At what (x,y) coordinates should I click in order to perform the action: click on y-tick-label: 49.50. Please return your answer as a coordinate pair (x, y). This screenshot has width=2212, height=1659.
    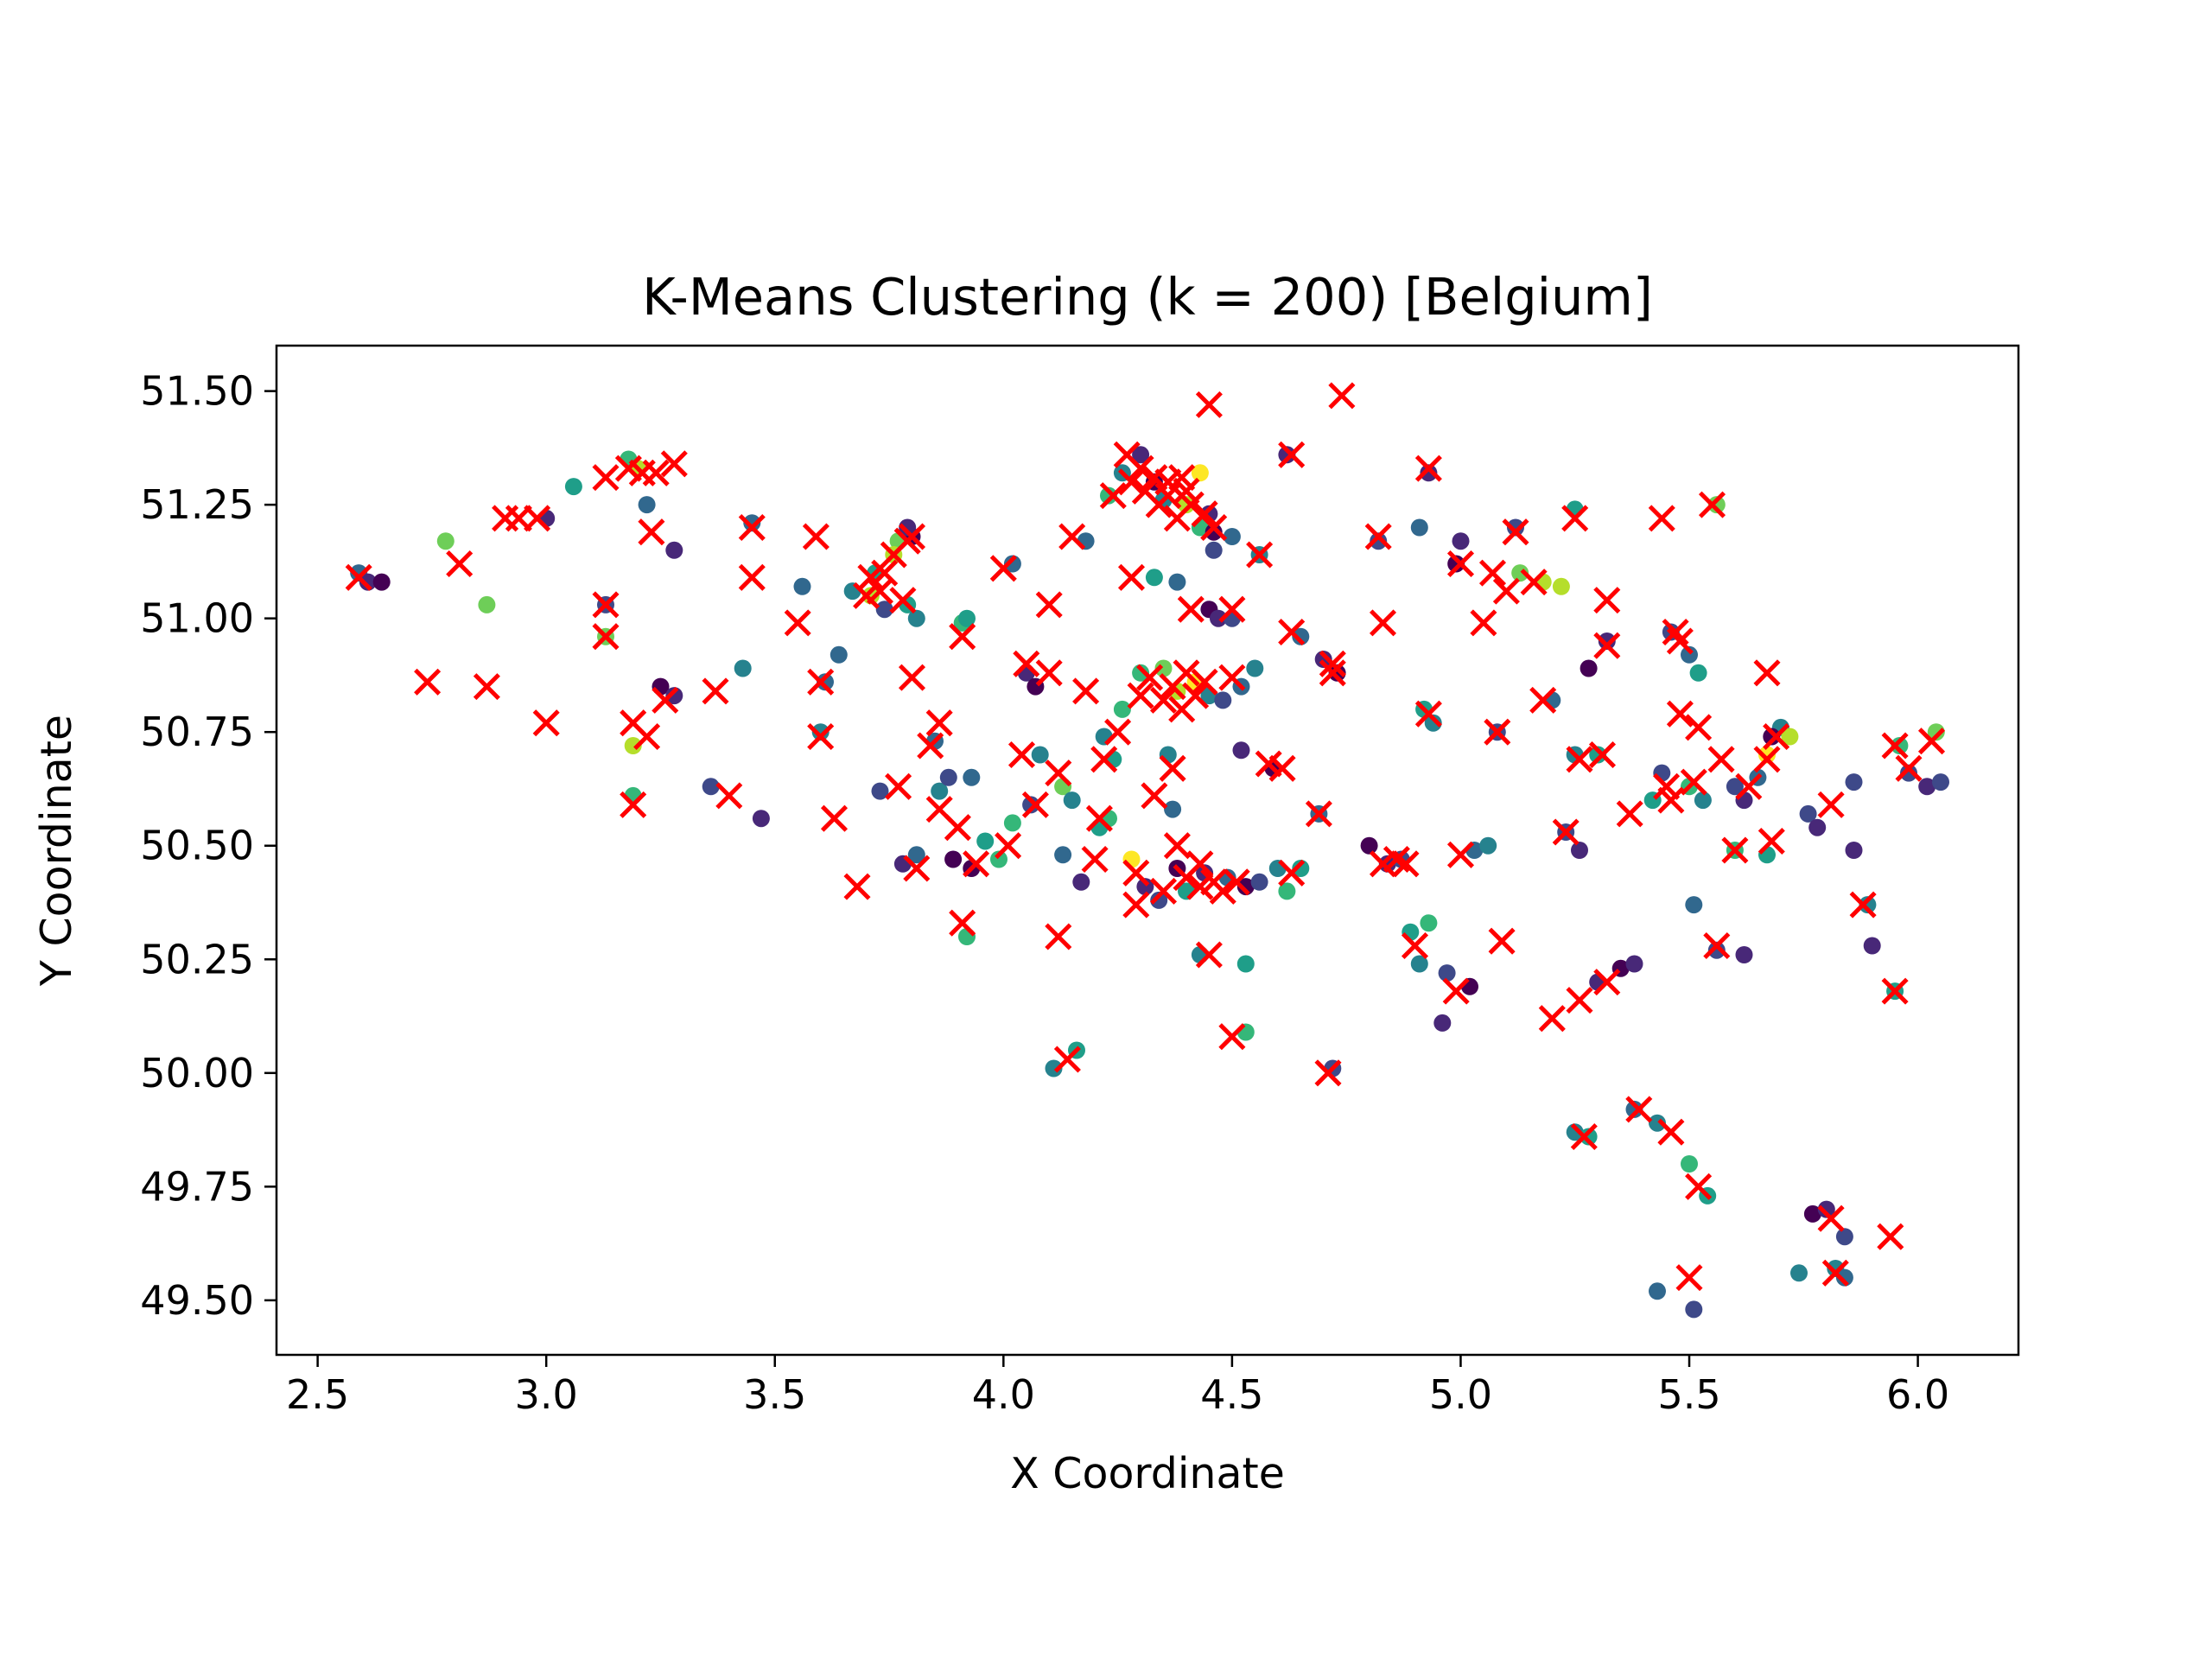
    Looking at the image, I should click on (197, 1300).